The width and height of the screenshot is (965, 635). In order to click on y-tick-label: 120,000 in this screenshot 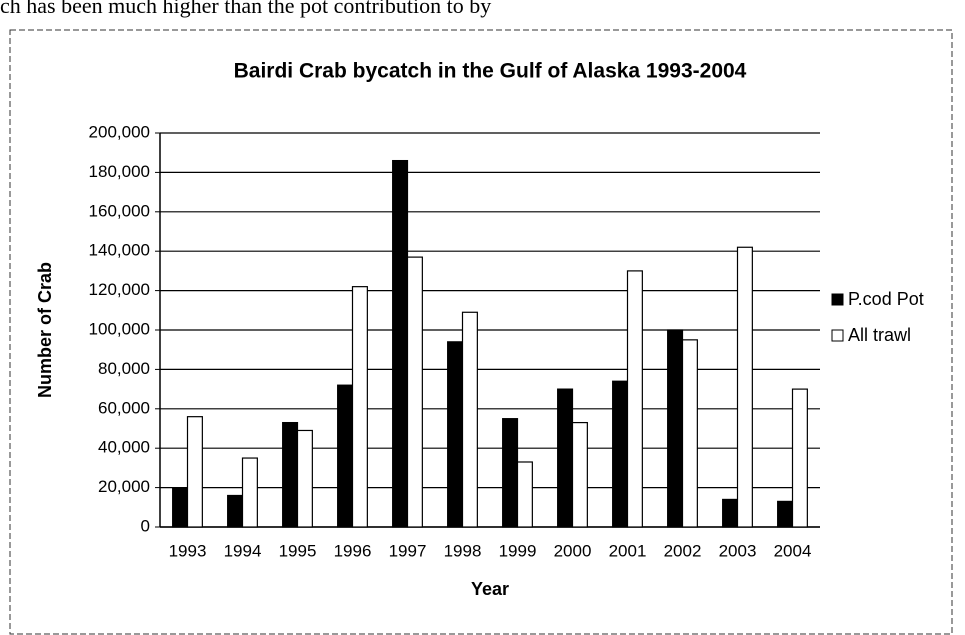, I will do `click(119, 289)`.